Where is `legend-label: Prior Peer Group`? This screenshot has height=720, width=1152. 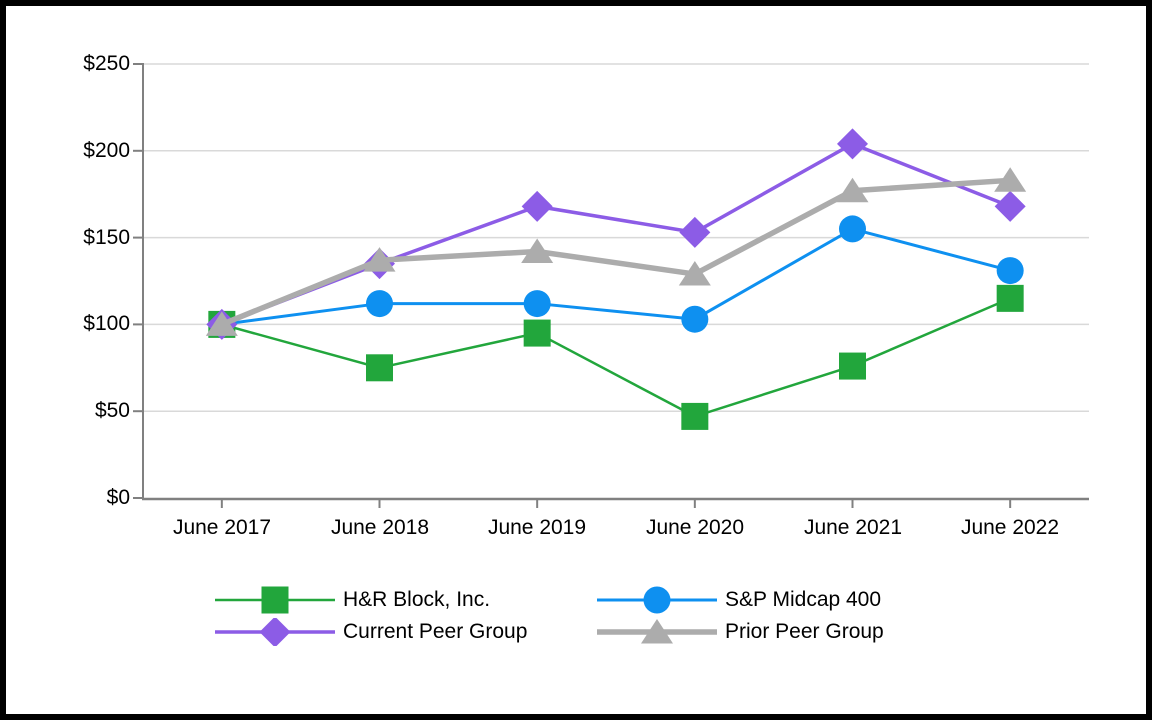 legend-label: Prior Peer Group is located at coordinates (804, 631).